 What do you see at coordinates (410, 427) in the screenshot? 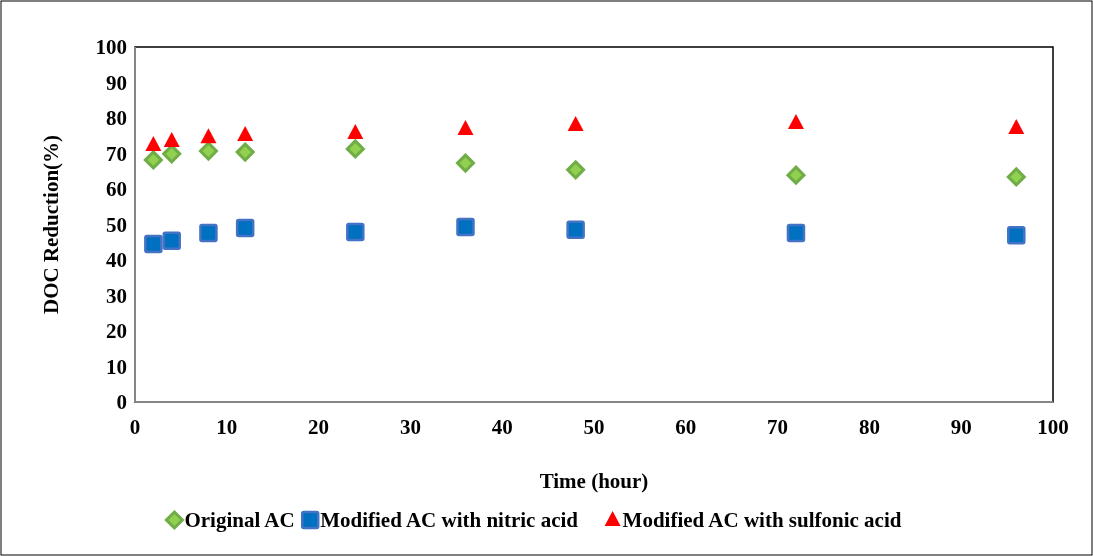
I see `x-tick-label: 30` at bounding box center [410, 427].